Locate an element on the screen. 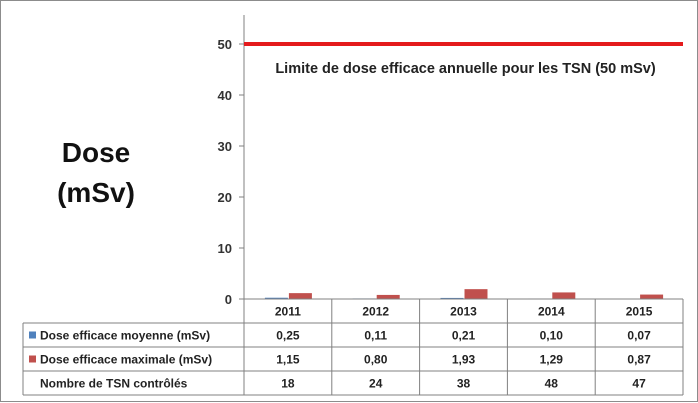 The image size is (698, 403). data-label-series-0-2012: 0,11 is located at coordinates (375, 336).